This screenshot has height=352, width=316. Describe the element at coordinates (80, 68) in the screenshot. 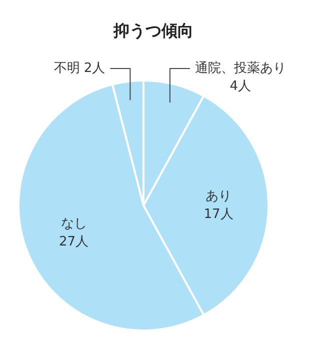

I see `slice-label: 不明 2人` at that location.